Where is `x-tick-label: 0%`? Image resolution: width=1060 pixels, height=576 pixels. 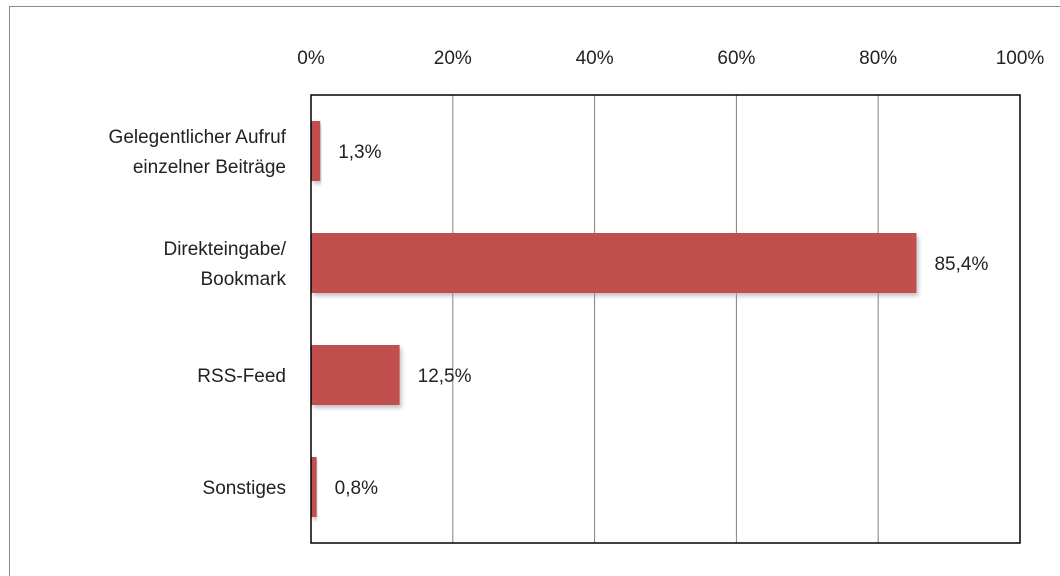
x-tick-label: 0% is located at coordinates (311, 58).